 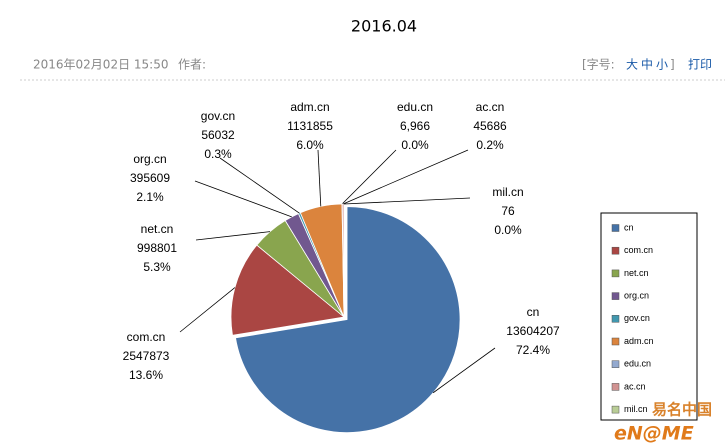 I want to click on slice-percent: 0.2%, so click(x=490, y=145).